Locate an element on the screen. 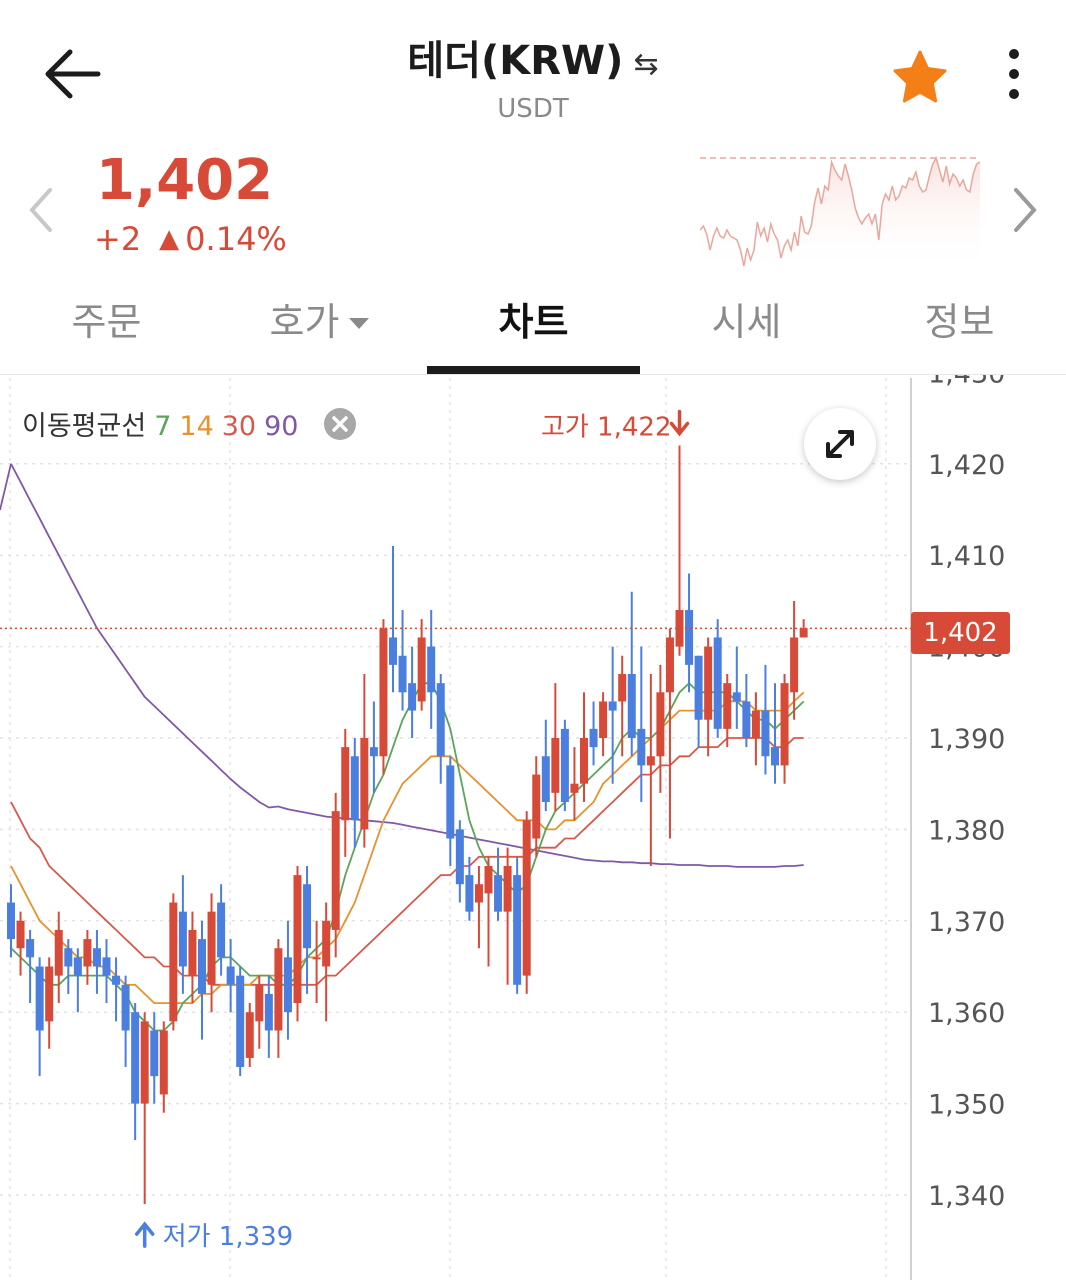 Image resolution: width=1066 pixels, height=1280 pixels. arrow-down-icon is located at coordinates (679, 423).